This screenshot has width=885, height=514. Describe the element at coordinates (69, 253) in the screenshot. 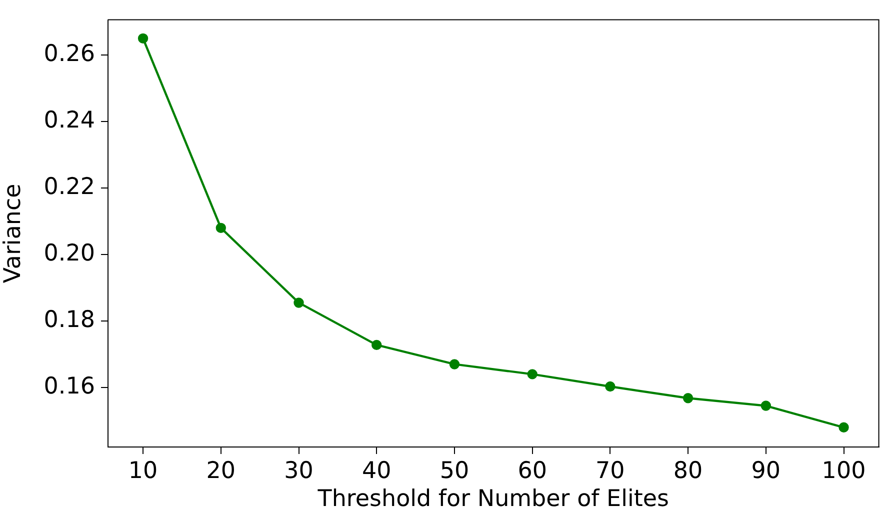

I see `y-tick-label: 0.20` at that location.